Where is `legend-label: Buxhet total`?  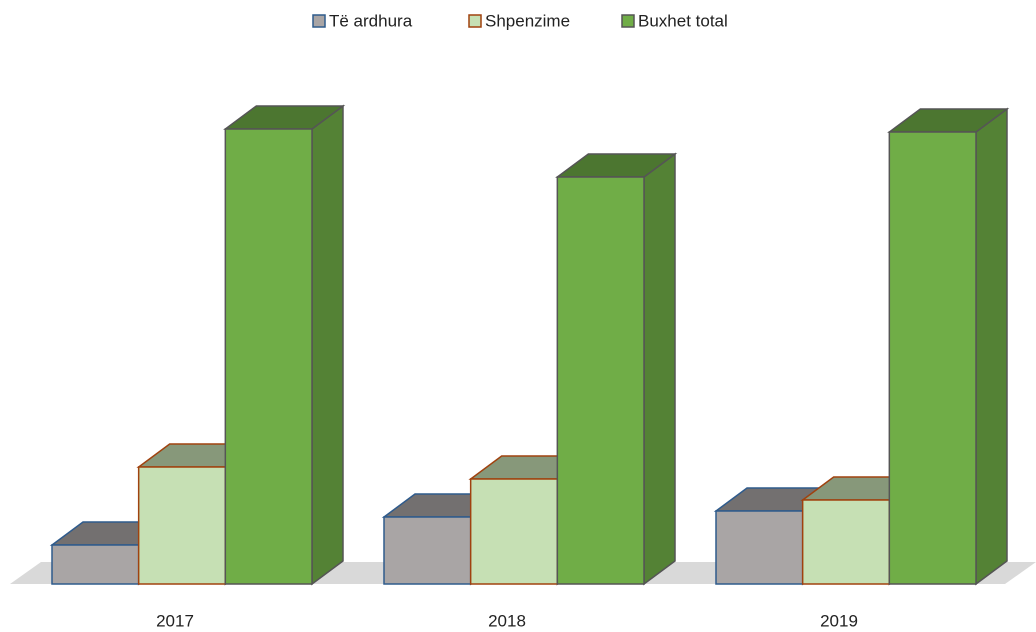 legend-label: Buxhet total is located at coordinates (683, 20).